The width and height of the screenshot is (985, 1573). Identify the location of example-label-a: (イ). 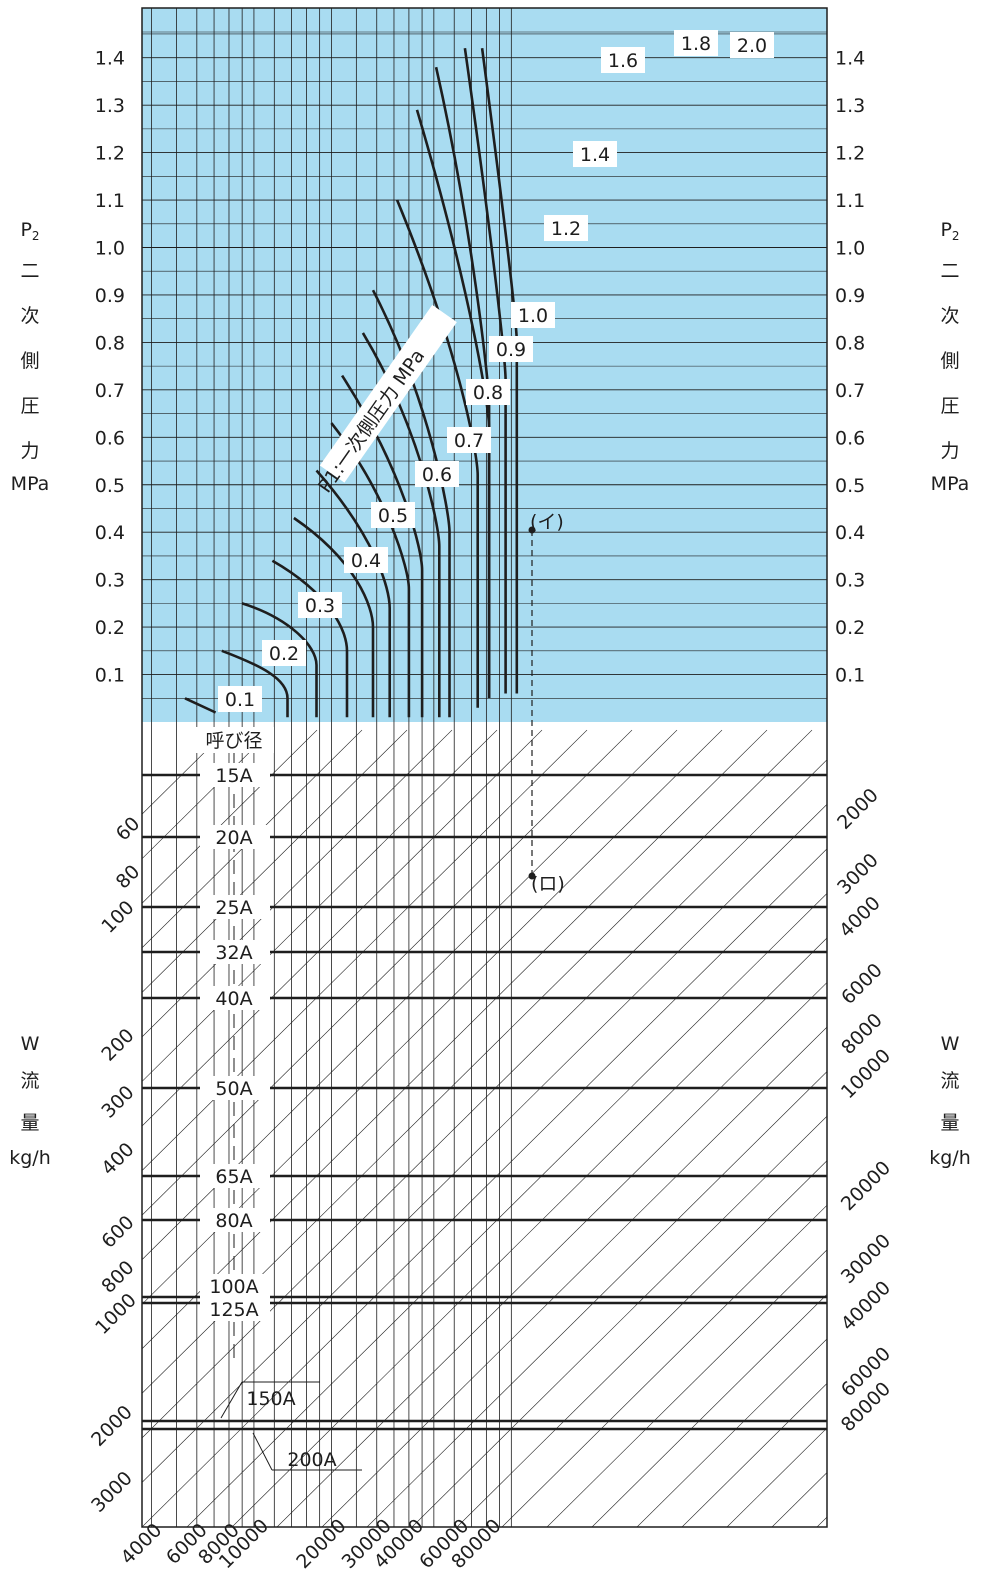
(547, 522).